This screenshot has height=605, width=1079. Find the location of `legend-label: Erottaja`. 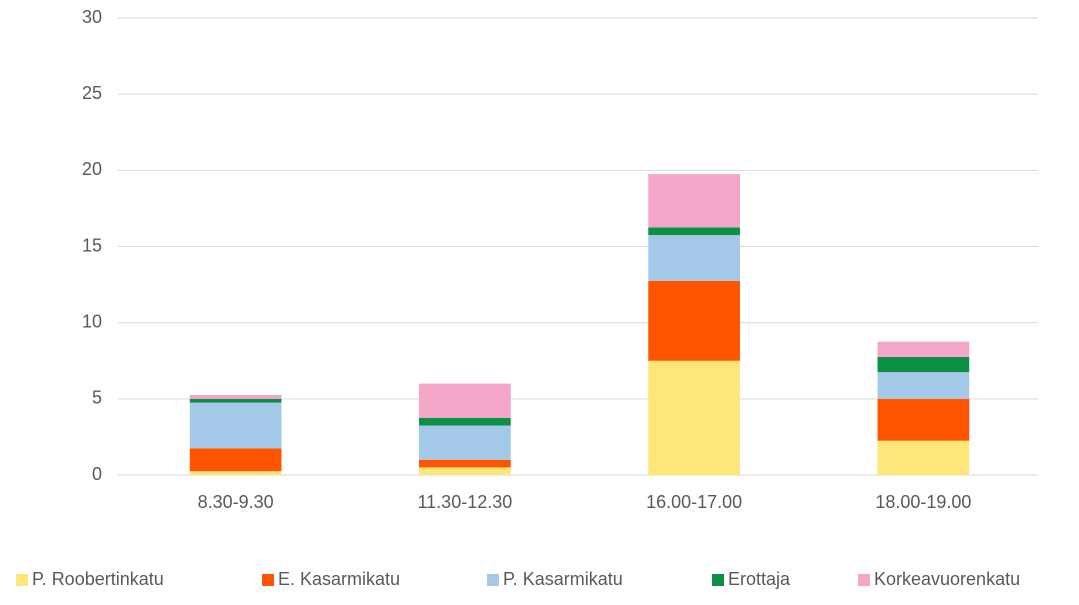

legend-label: Erottaja is located at coordinates (759, 579).